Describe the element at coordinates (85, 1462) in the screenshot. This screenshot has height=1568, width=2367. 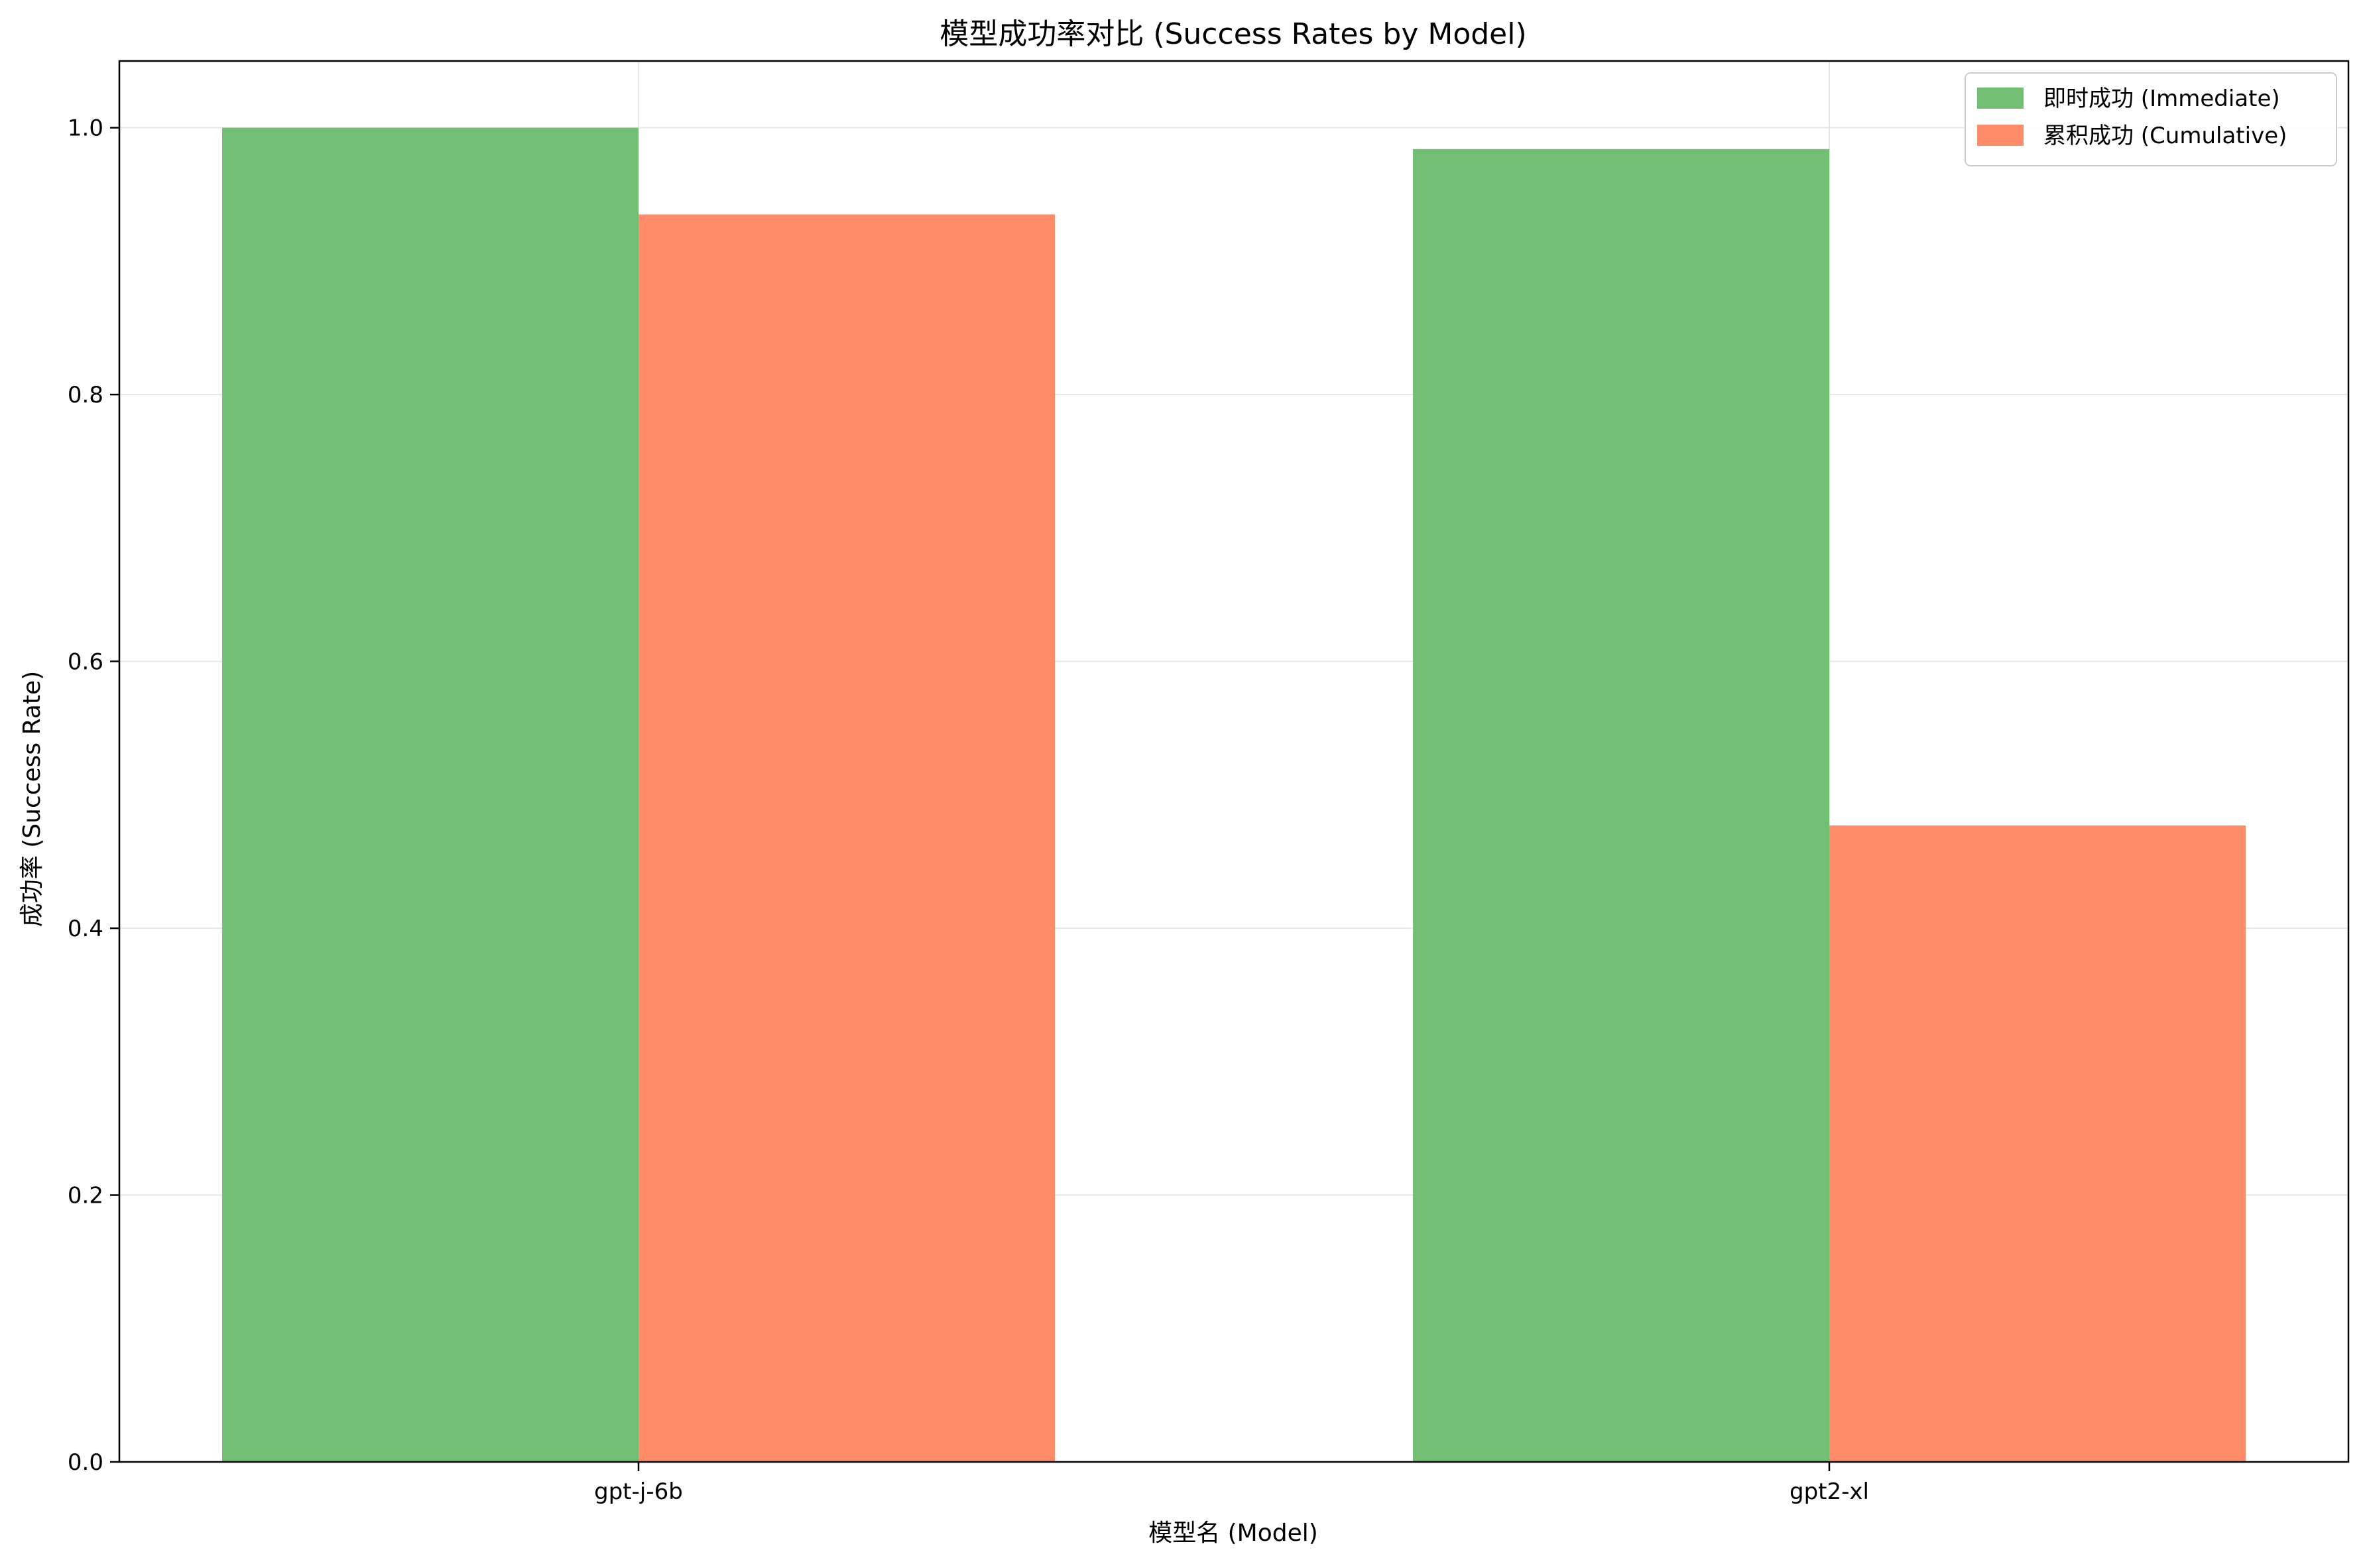
I see `y-tick-label: 0.0` at that location.